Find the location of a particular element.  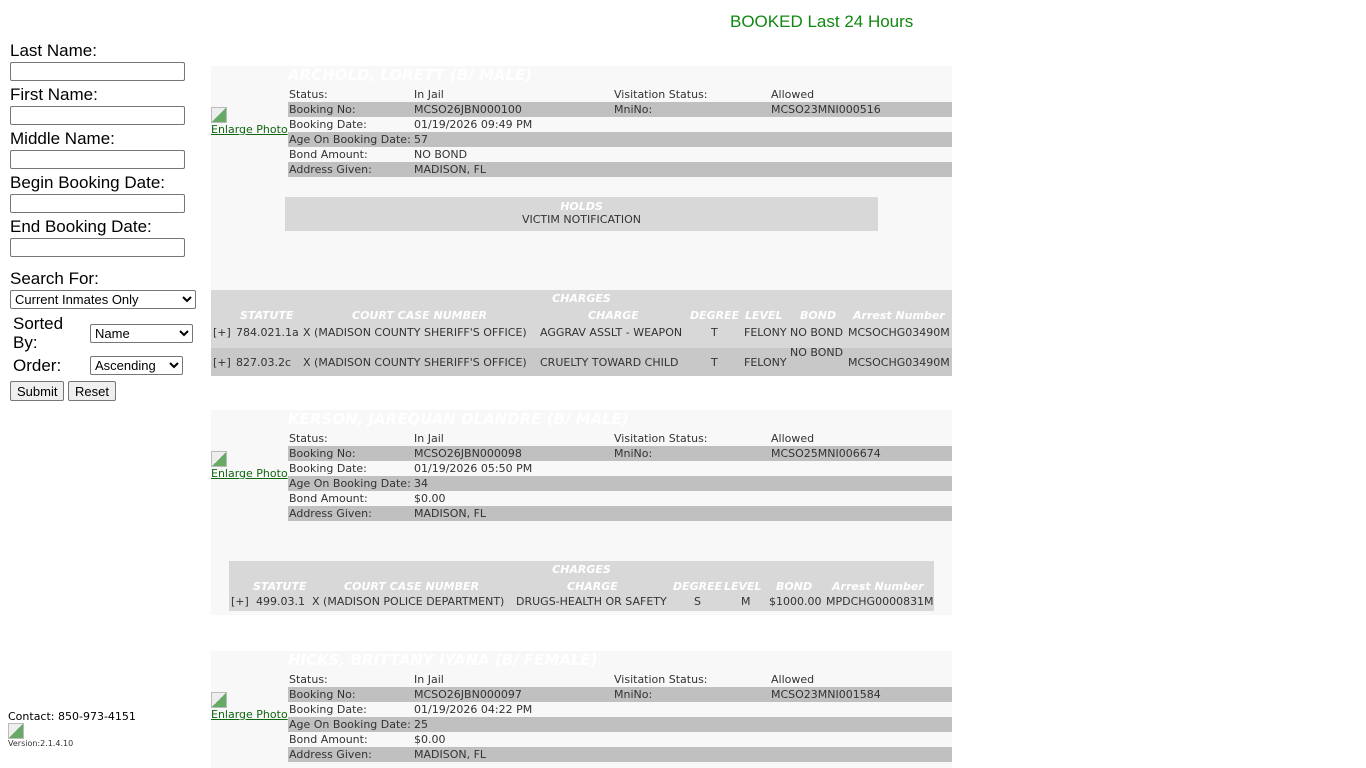

charge-charge: AGGRAV ASSLT - WEAPON is located at coordinates (611, 332).